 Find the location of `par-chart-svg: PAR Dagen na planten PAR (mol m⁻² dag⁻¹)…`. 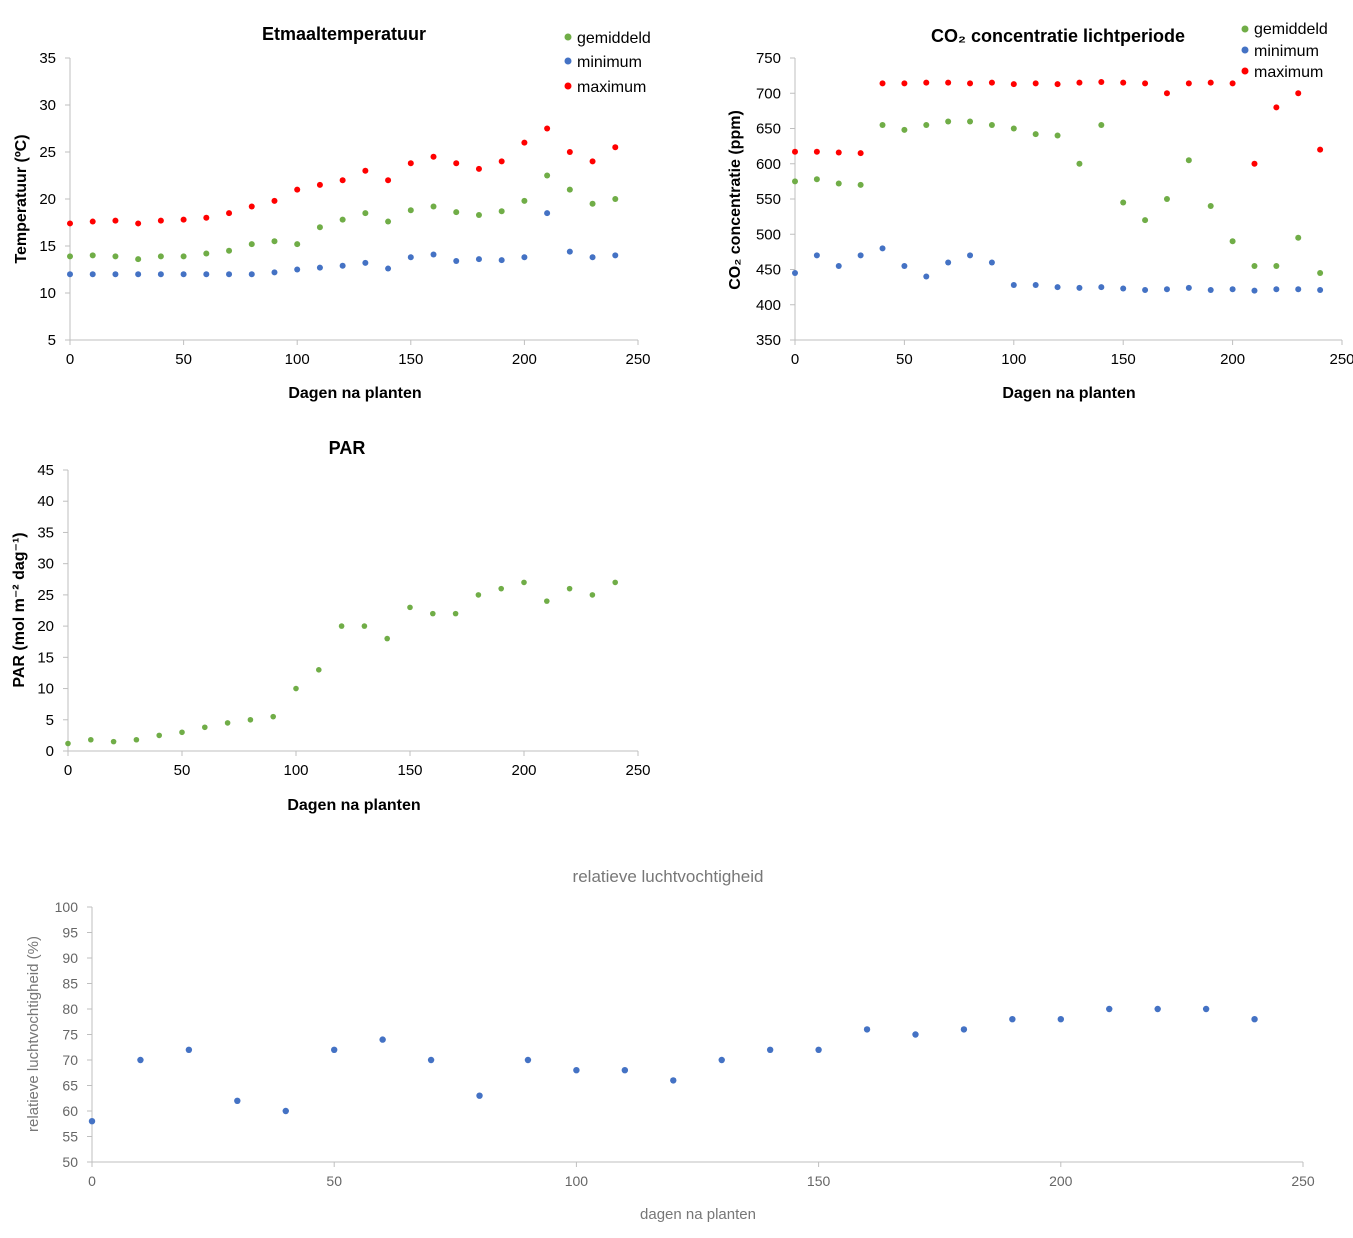

par-chart-svg: PAR Dagen na planten PAR (mol m⁻² dag⁻¹)… is located at coordinates (331, 626).